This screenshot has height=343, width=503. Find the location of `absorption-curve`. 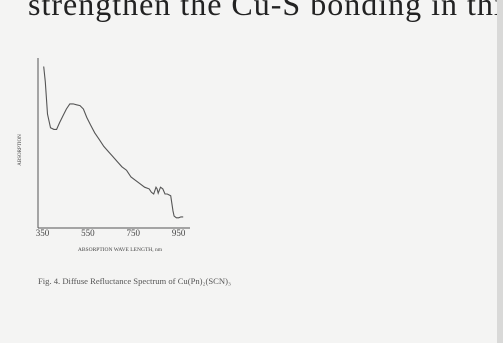

absorption-curve is located at coordinates (113, 142).